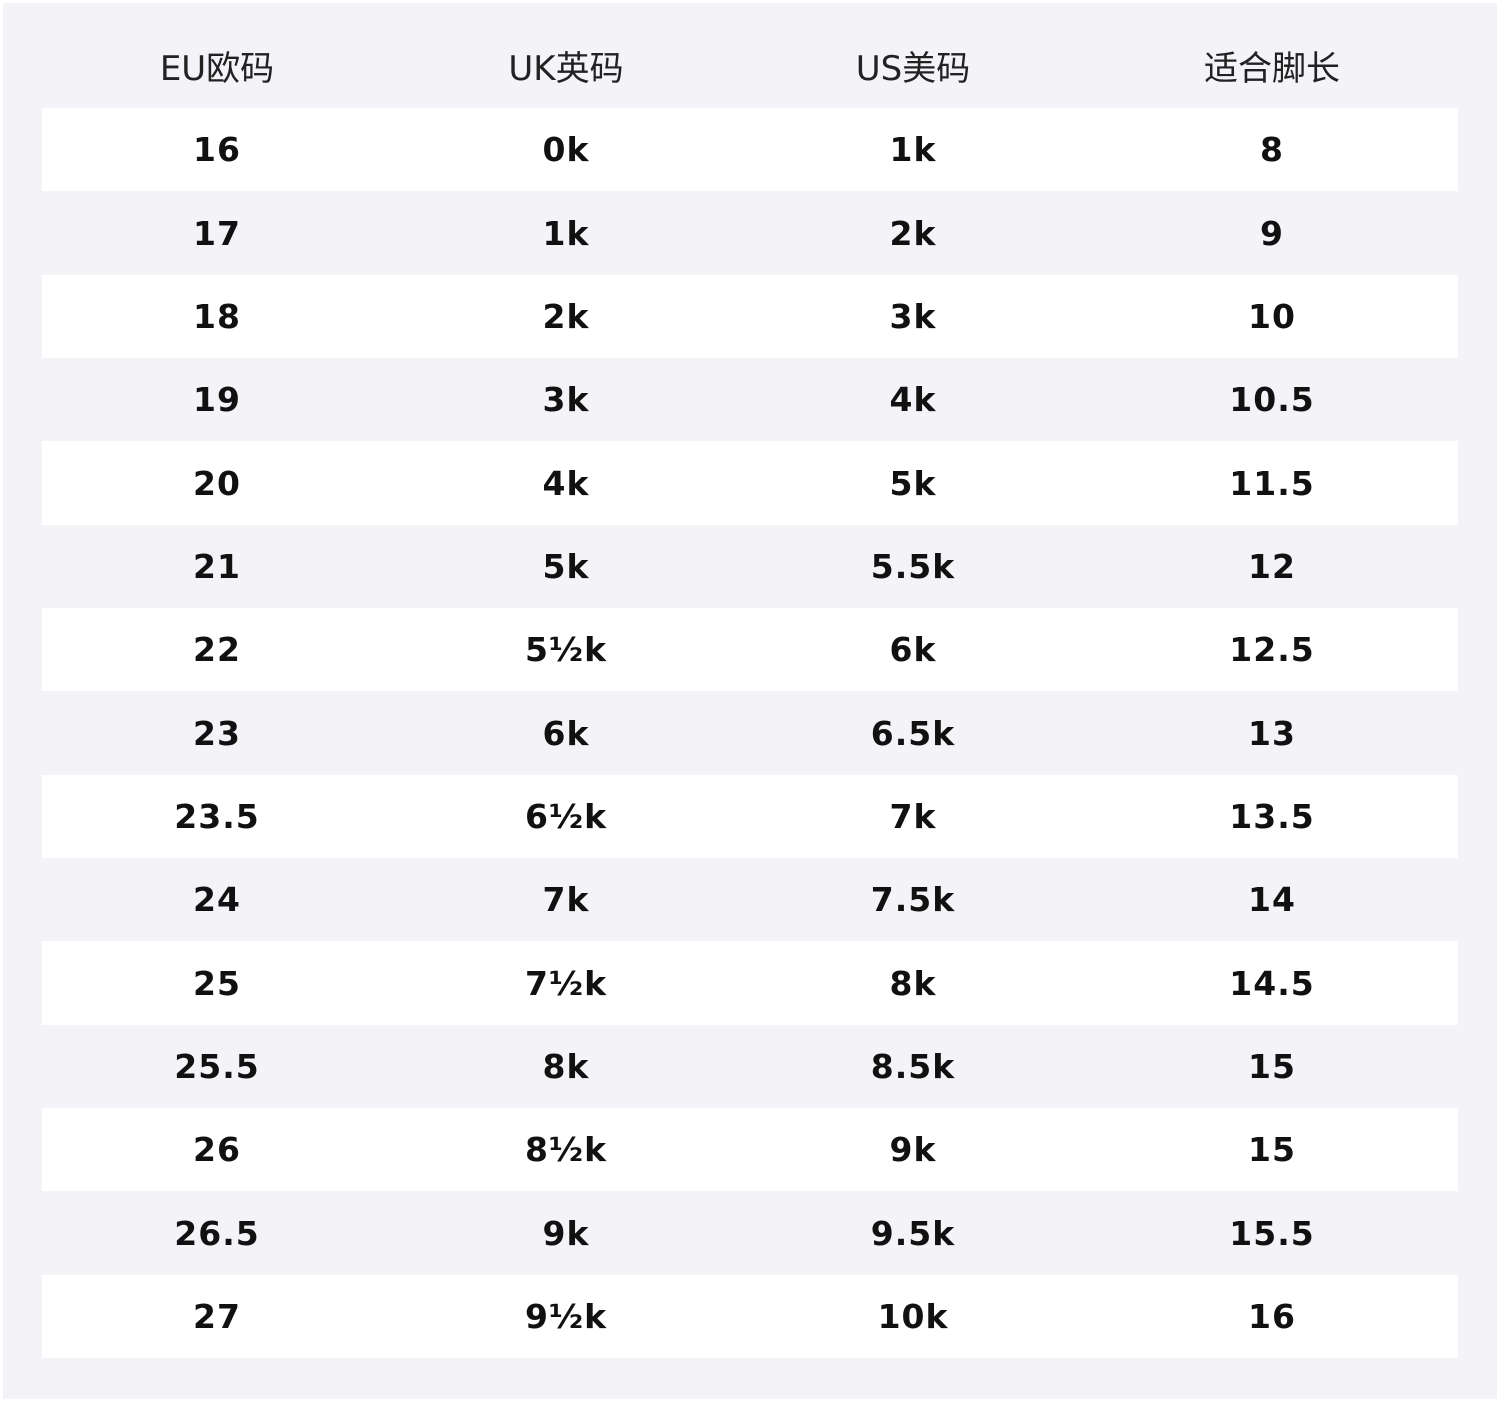  What do you see at coordinates (217, 316) in the screenshot?
I see `table-cell: 18` at bounding box center [217, 316].